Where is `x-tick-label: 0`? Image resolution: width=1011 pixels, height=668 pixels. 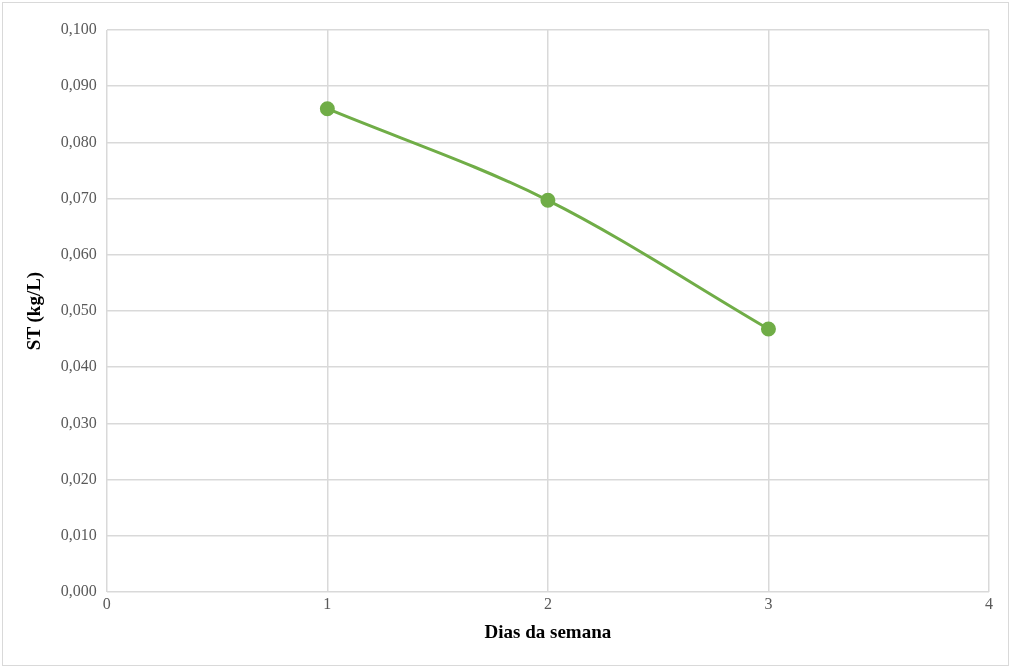 x-tick-label: 0 is located at coordinates (106, 603).